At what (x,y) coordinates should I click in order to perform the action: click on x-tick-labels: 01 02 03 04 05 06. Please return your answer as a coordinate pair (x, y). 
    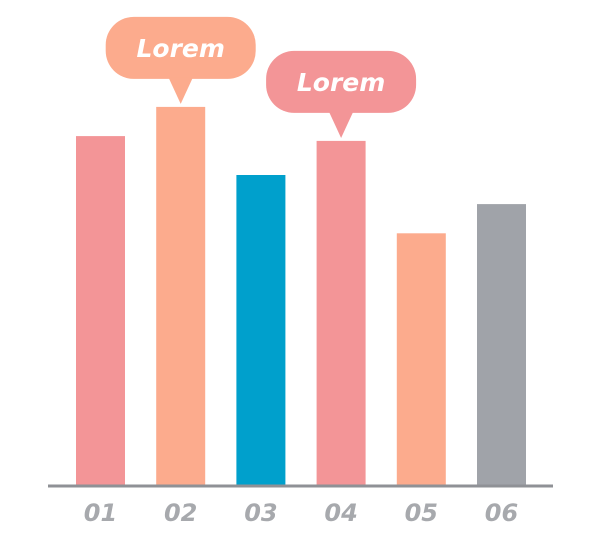
    Looking at the image, I should click on (301, 513).